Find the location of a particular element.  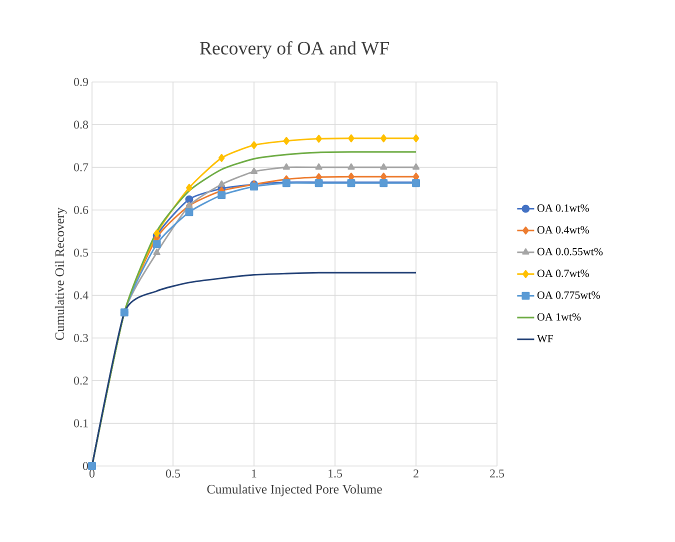

y-tick-label: 0.6 is located at coordinates (81, 210).